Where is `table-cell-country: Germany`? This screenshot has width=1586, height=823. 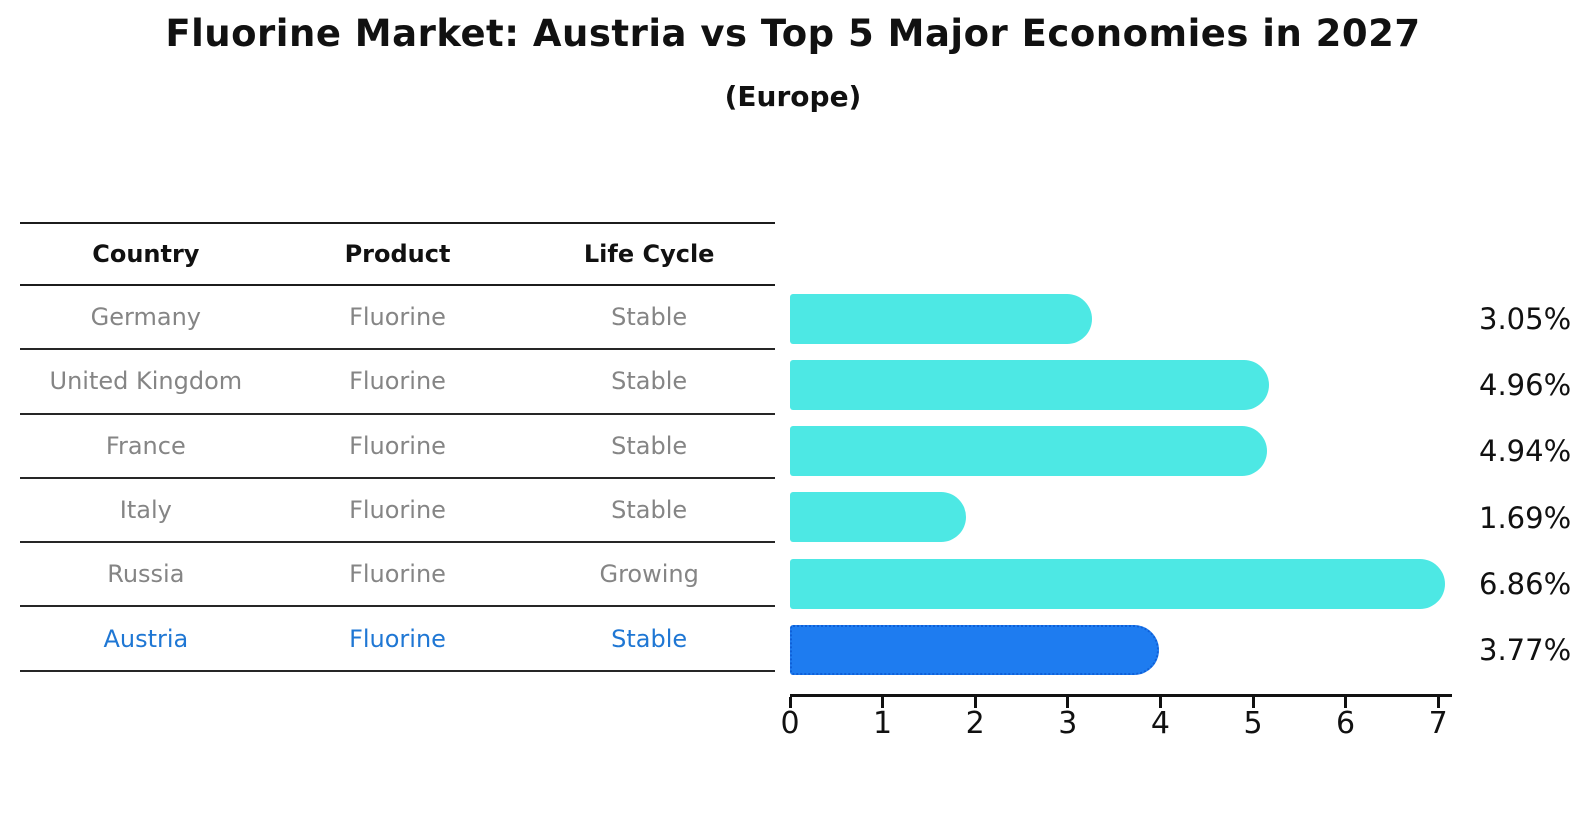 table-cell-country: Germany is located at coordinates (145, 317).